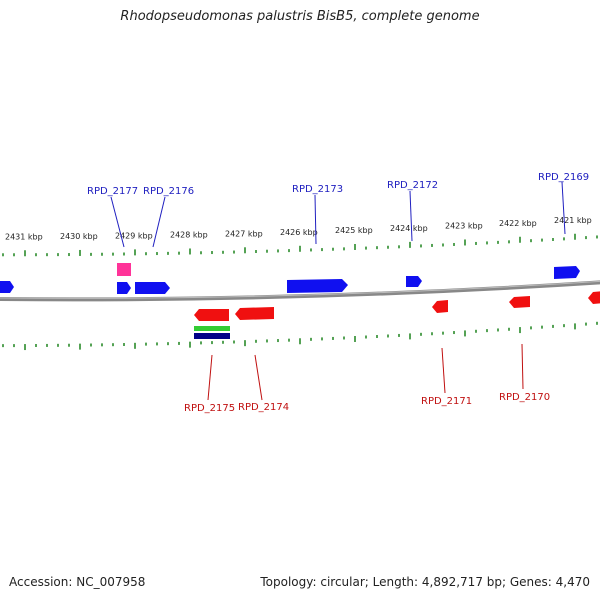 The image size is (600, 600). Describe the element at coordinates (134, 235) in the screenshot. I see `ruler-label: 2429 kbp` at that location.